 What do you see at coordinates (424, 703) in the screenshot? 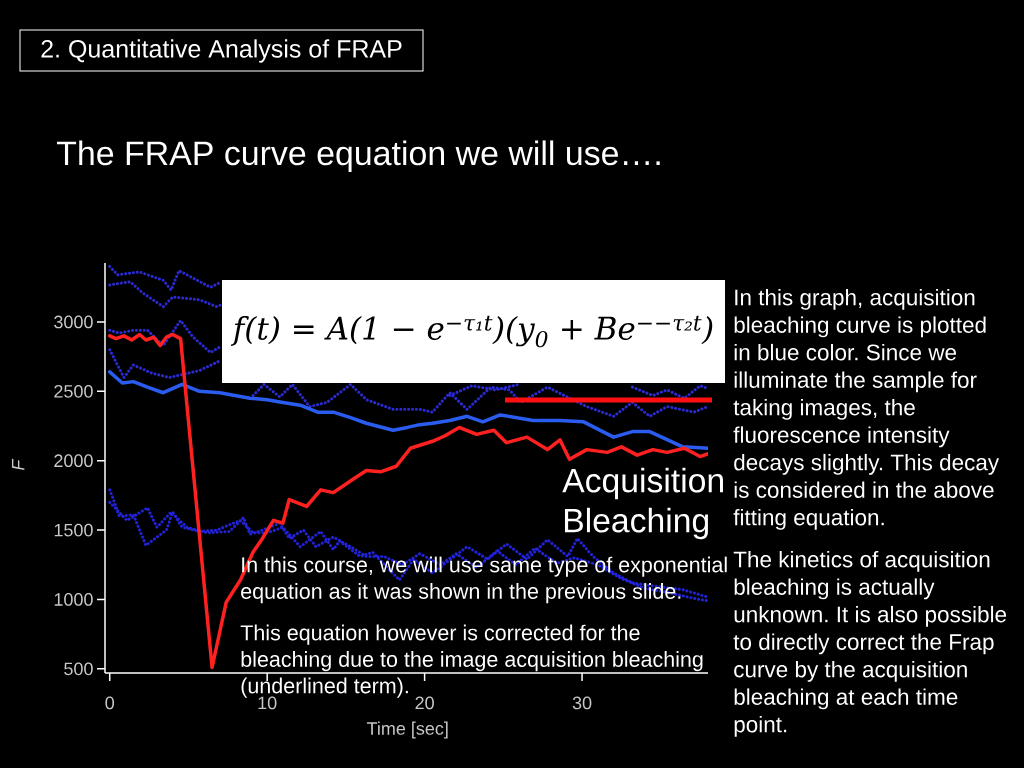
I see `x-tick-label: 20` at bounding box center [424, 703].